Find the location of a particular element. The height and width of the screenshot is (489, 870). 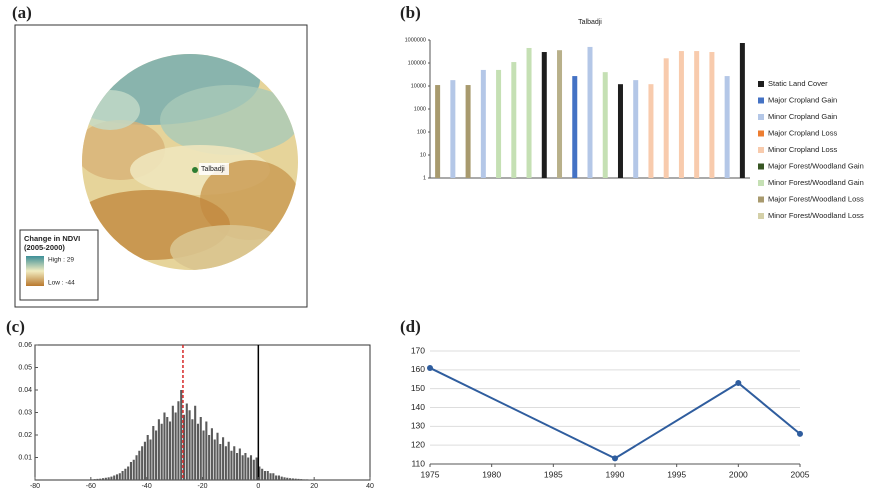

y-tick-label: 0.06 is located at coordinates (25, 345).